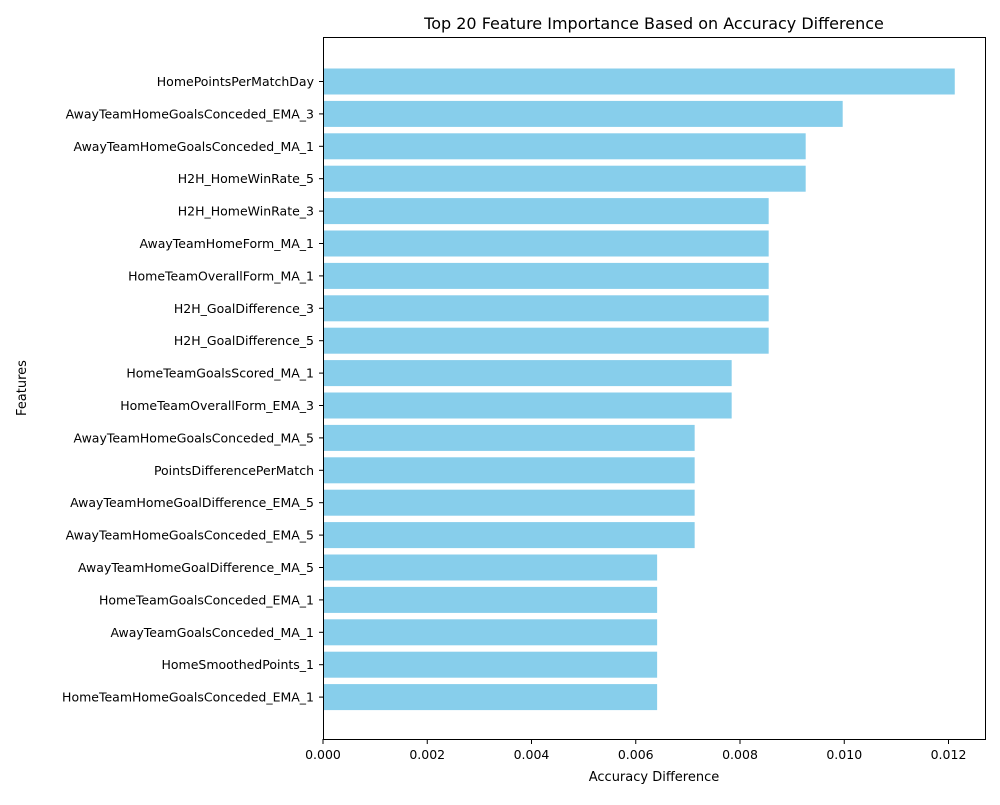  I want to click on y-tick-label: HomeTeamHomeGoalsConceded_EMA_1, so click(188, 697).